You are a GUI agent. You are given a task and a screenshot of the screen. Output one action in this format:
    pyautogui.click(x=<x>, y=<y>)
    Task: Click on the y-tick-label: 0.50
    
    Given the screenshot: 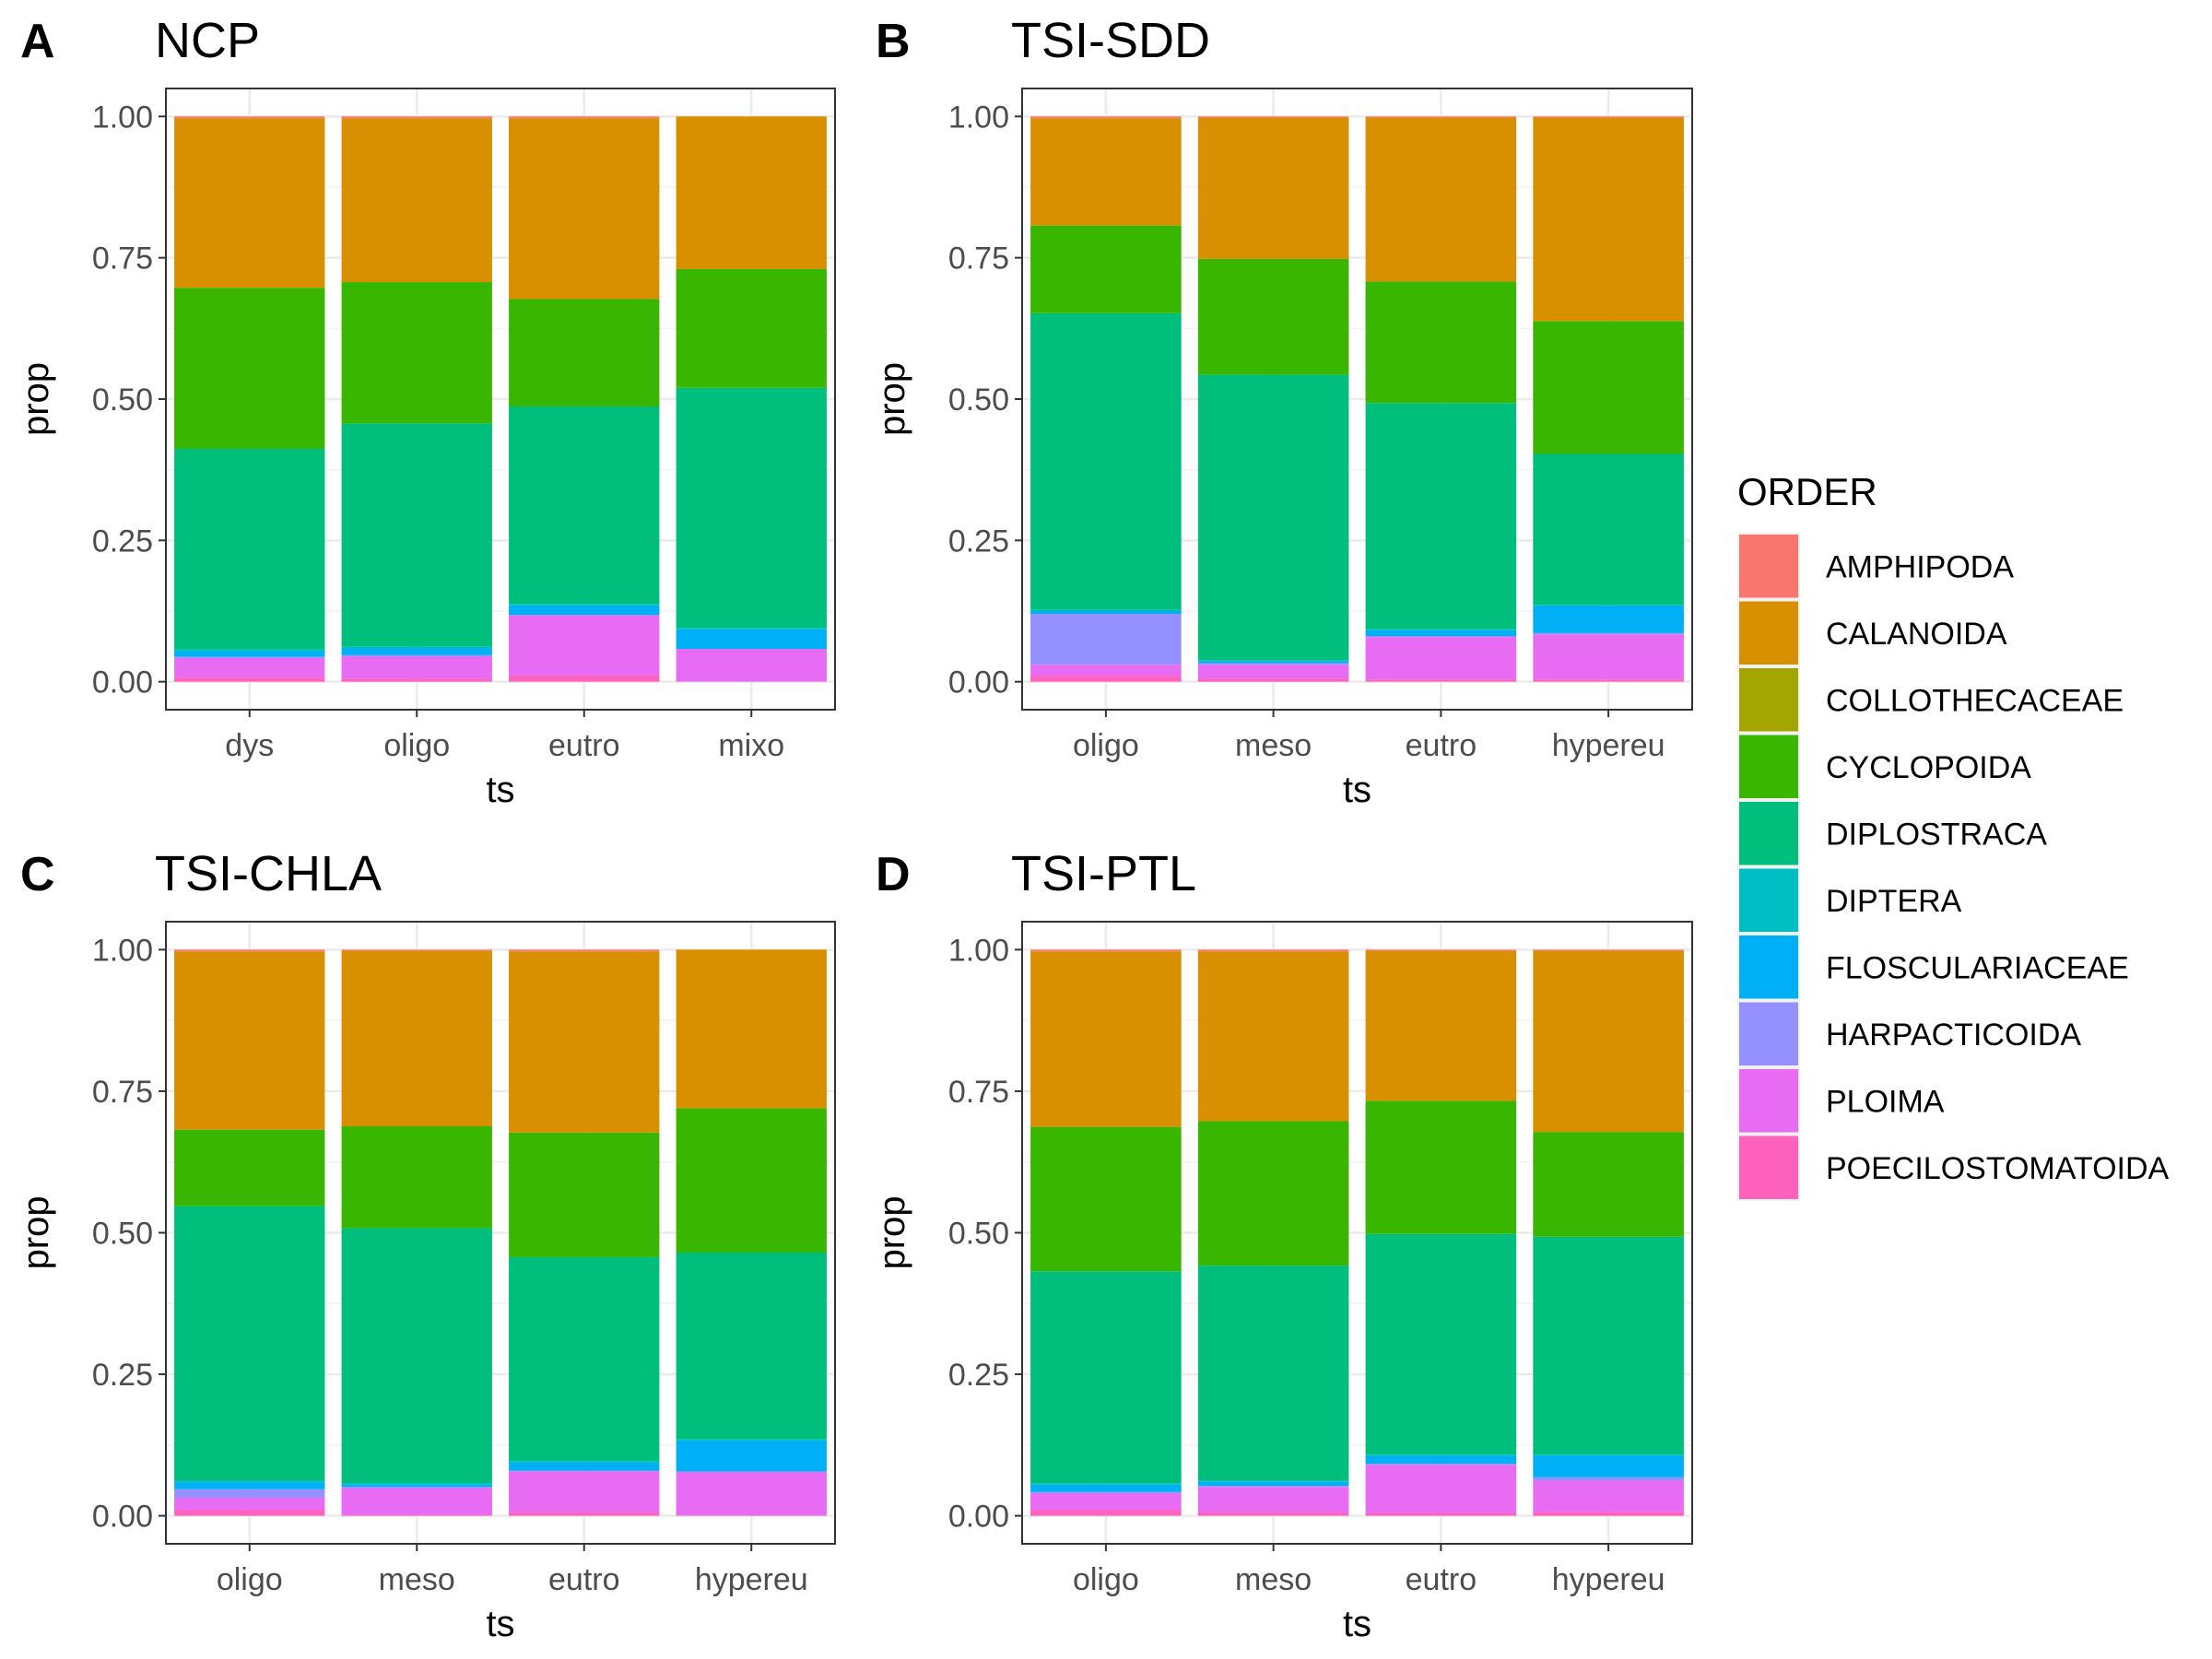 What is the action you would take?
    pyautogui.click(x=122, y=1234)
    